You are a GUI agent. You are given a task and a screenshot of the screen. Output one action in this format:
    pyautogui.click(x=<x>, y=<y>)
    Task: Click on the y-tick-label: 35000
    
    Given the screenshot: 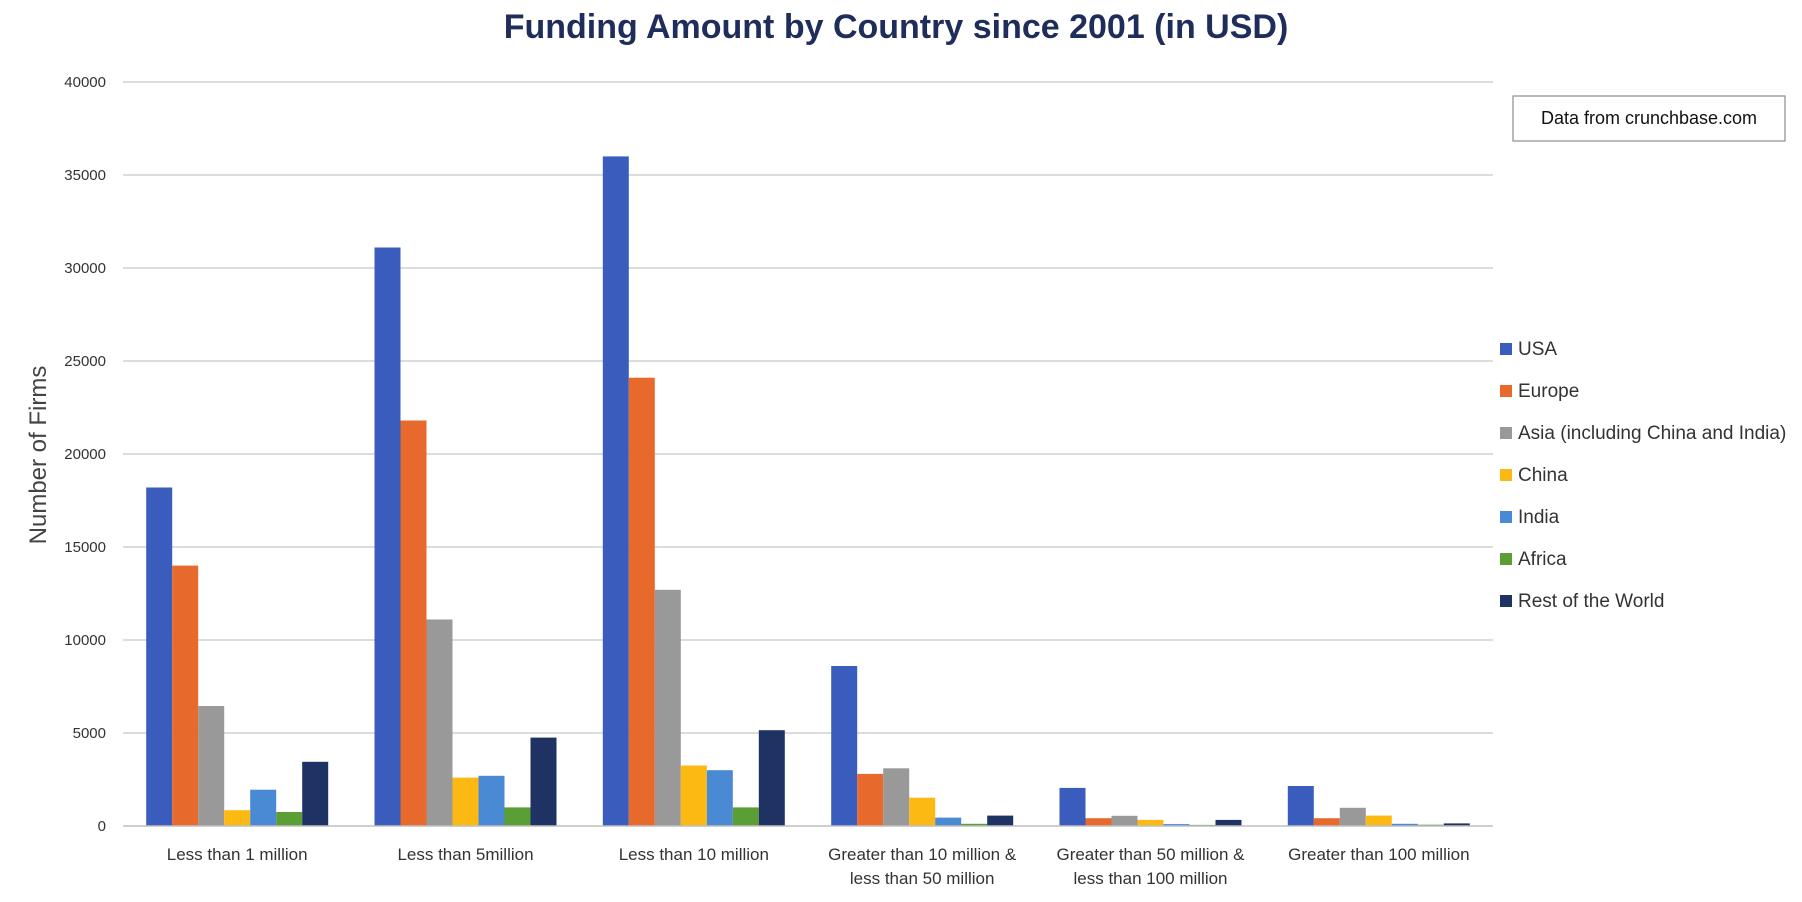 What is the action you would take?
    pyautogui.click(x=85, y=175)
    